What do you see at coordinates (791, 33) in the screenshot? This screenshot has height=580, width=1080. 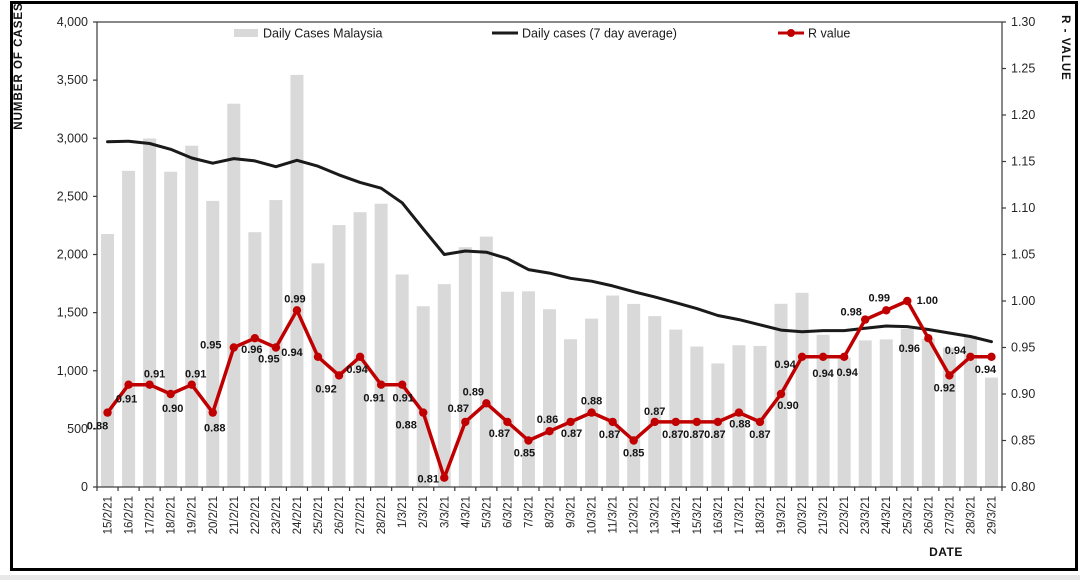 I see `legend-swatch-r-marker` at bounding box center [791, 33].